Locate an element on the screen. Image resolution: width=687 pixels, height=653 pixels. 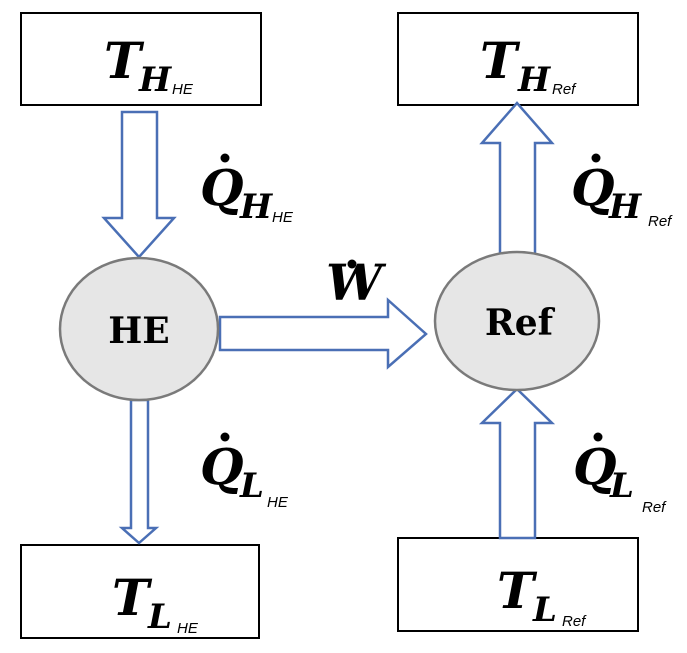
reservoir-box-t-h-ref is located at coordinates (518, 59).